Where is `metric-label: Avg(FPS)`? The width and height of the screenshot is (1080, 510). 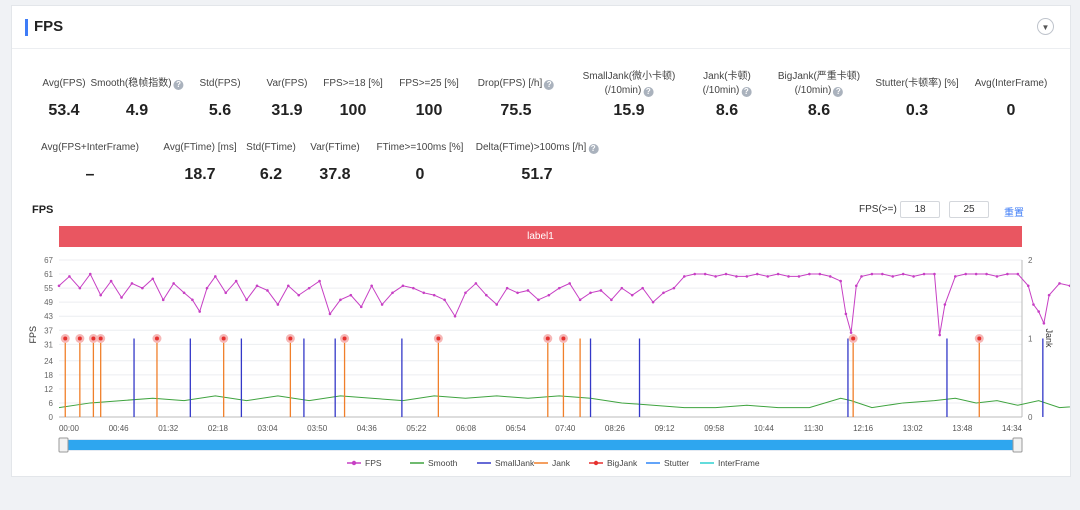
metric-label: Avg(FPS) is located at coordinates (64, 83).